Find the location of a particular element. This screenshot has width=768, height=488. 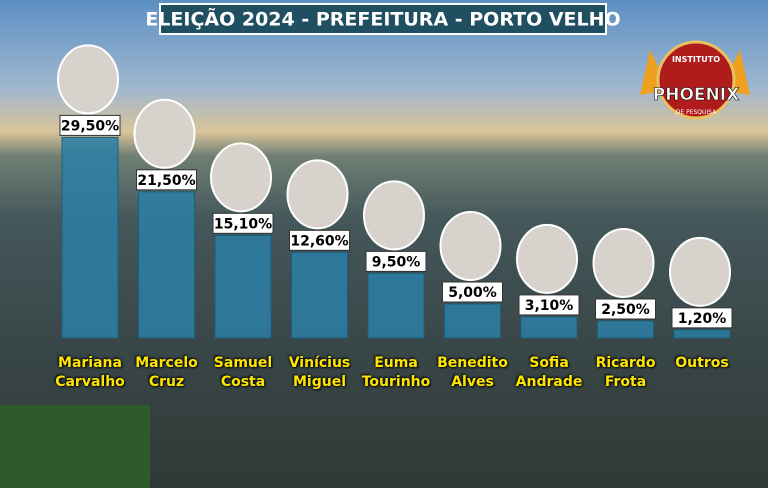

category-label: Vinícius Miguel is located at coordinates (319, 372).